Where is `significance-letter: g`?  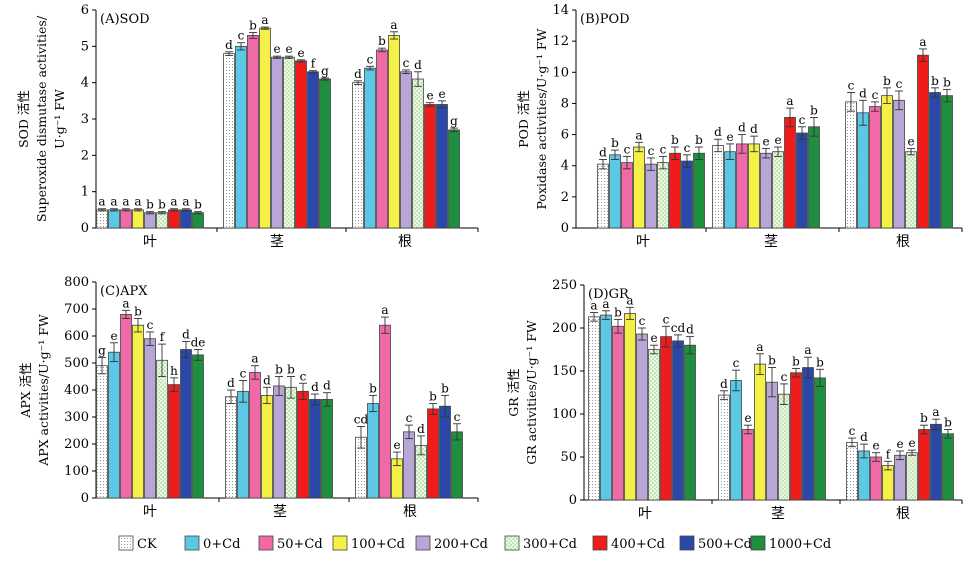 significance-letter: g is located at coordinates (325, 71).